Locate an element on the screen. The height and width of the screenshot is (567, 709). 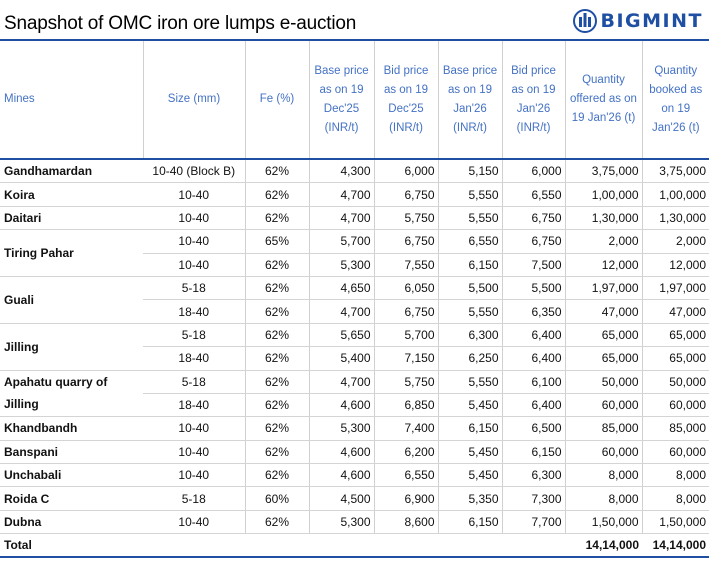
mine-name: Tiring Pahar is located at coordinates (71, 253).